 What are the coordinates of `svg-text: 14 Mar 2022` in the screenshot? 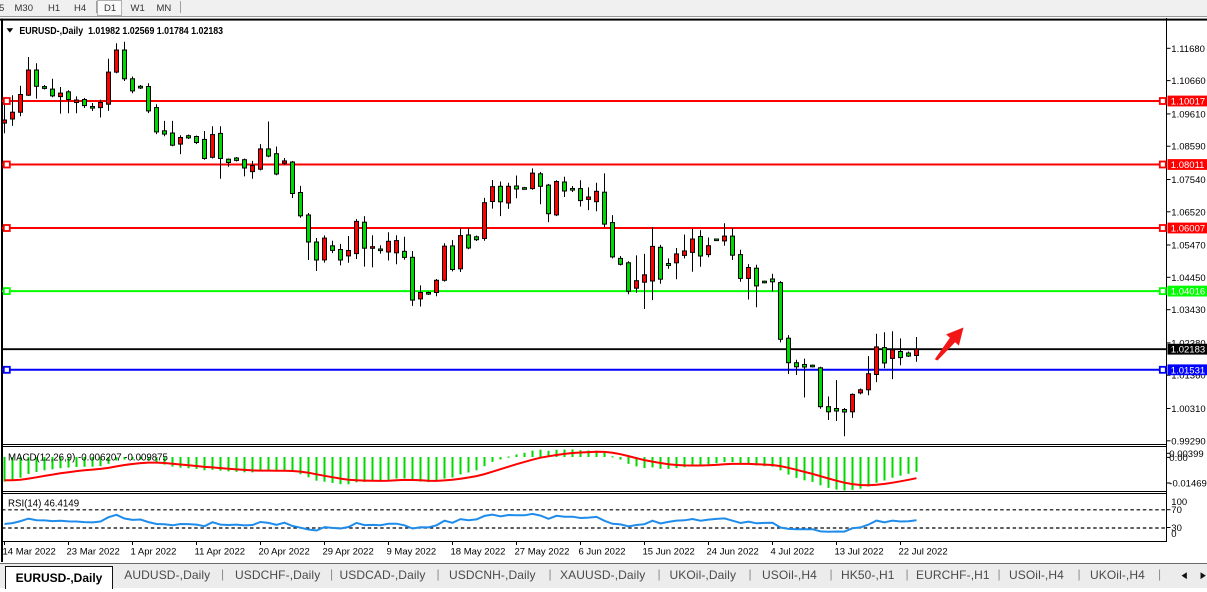 It's located at (29, 552).